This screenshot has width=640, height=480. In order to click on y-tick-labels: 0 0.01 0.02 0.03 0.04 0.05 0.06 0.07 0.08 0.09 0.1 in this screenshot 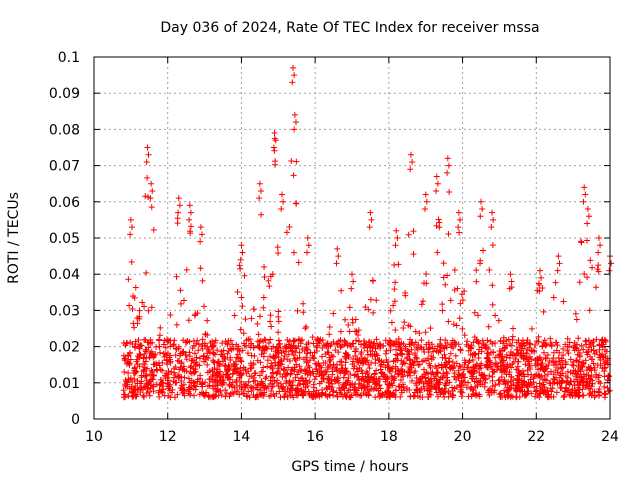, I will do `click(64, 239)`.